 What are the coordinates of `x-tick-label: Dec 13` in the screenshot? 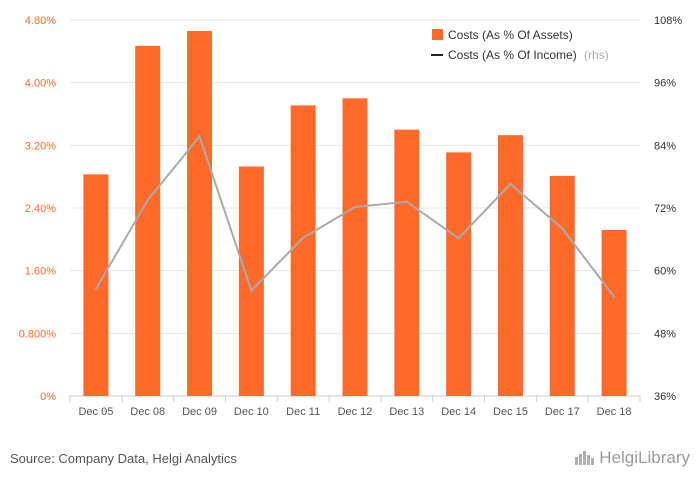 It's located at (406, 412).